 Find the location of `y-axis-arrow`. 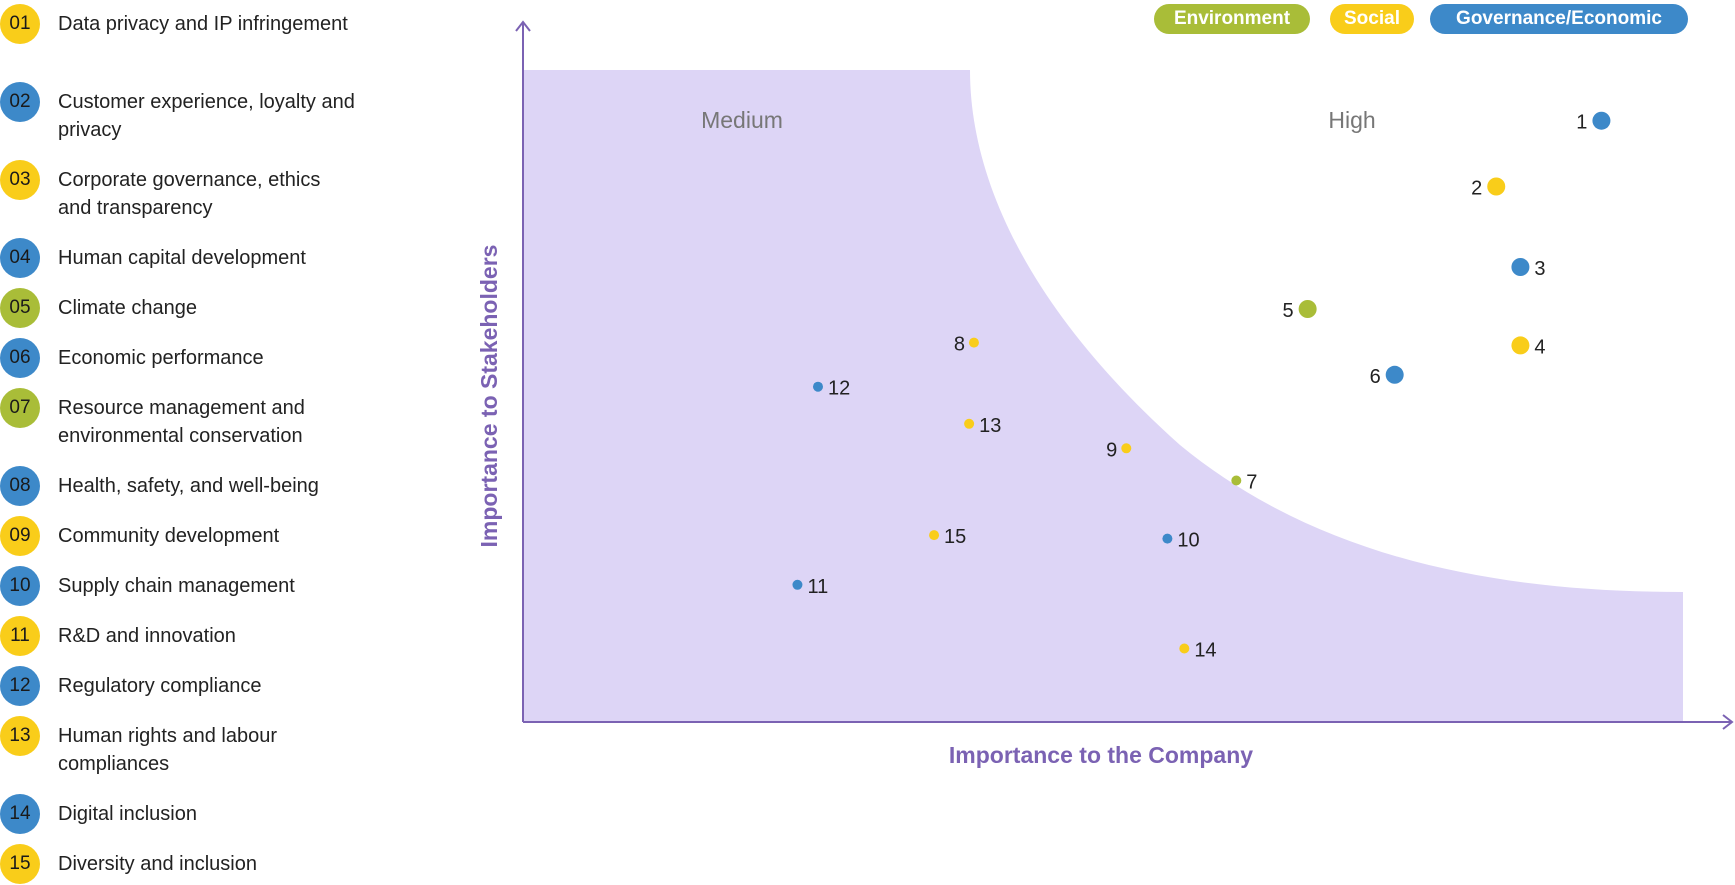

y-axis-arrow is located at coordinates (523, 26).